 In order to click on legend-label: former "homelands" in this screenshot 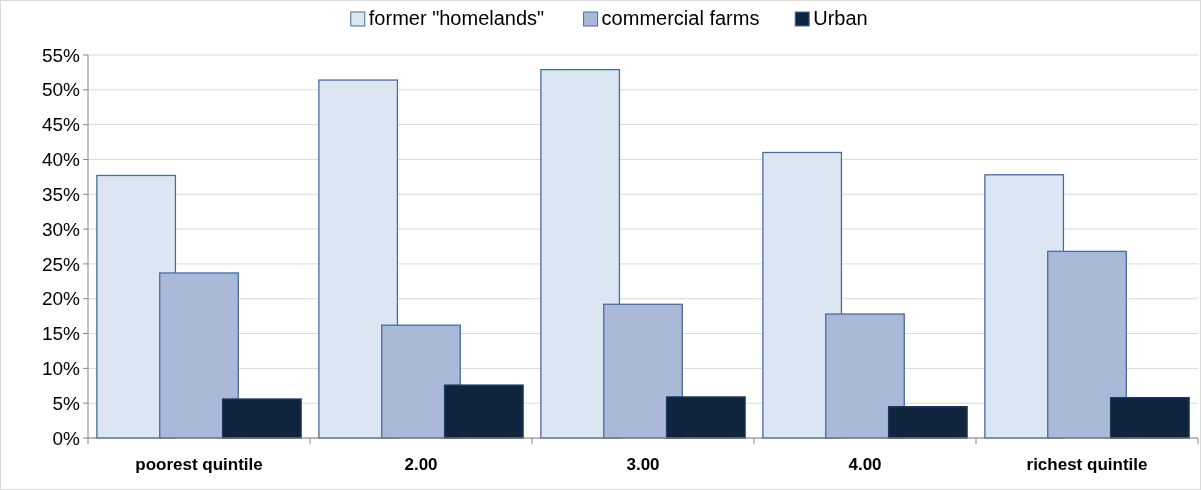, I will do `click(456, 18)`.